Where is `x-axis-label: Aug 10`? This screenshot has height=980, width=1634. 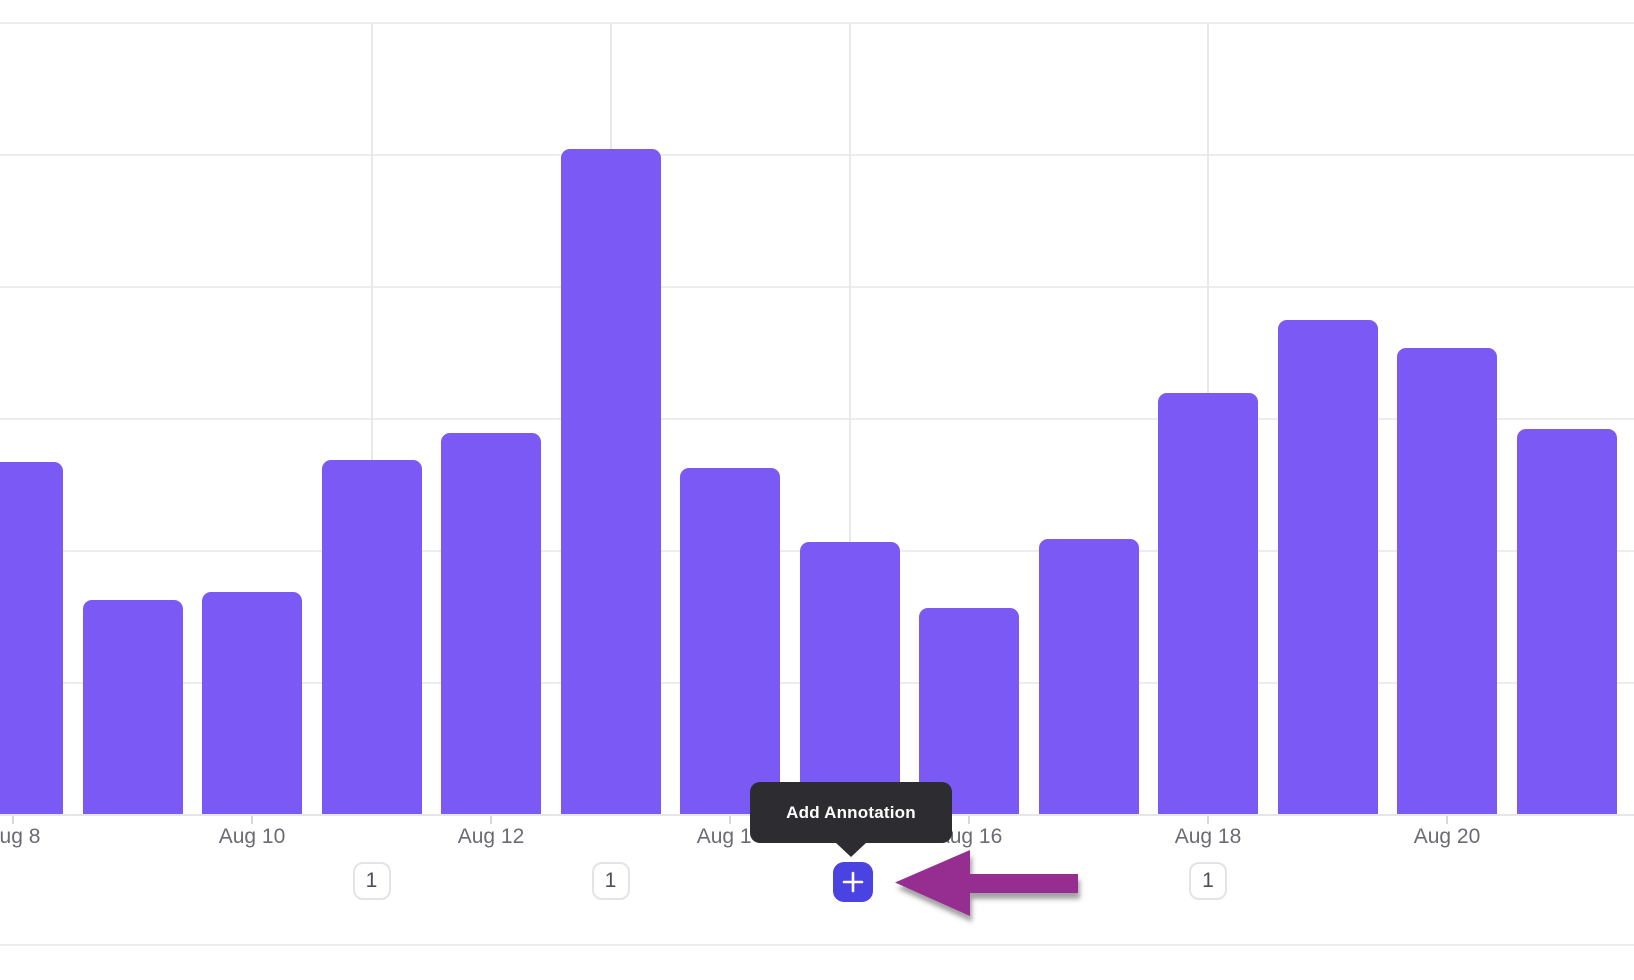
x-axis-label: Aug 10 is located at coordinates (252, 836).